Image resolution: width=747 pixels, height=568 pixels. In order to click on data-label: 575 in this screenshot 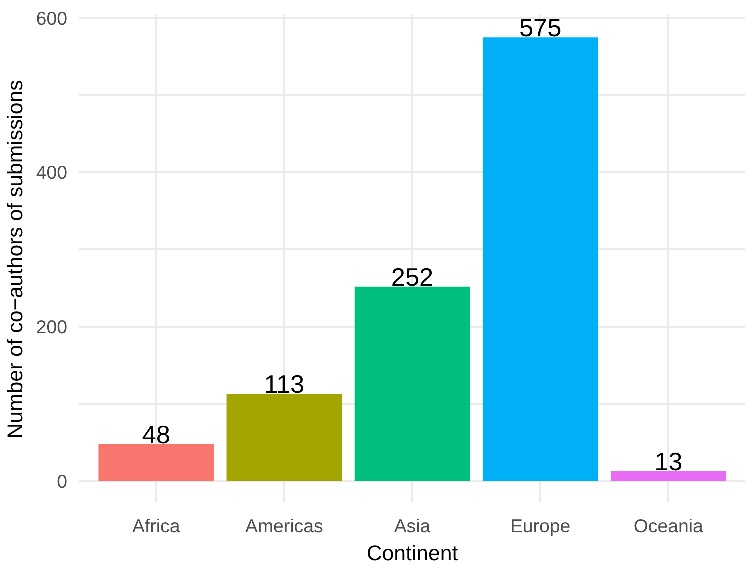, I will do `click(540, 28)`.